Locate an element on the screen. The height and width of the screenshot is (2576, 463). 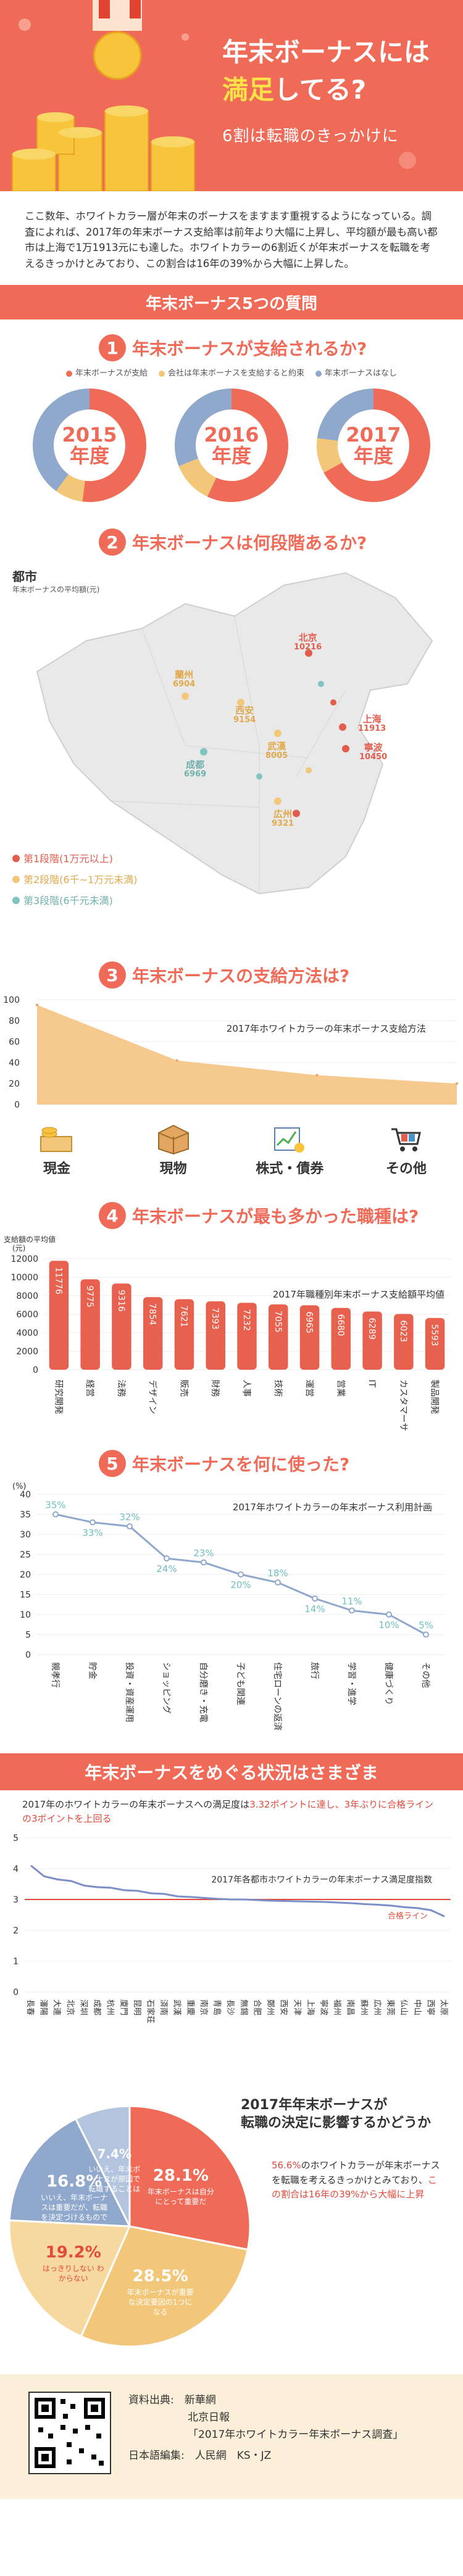
bar-value-label: 9316 is located at coordinates (121, 1301).